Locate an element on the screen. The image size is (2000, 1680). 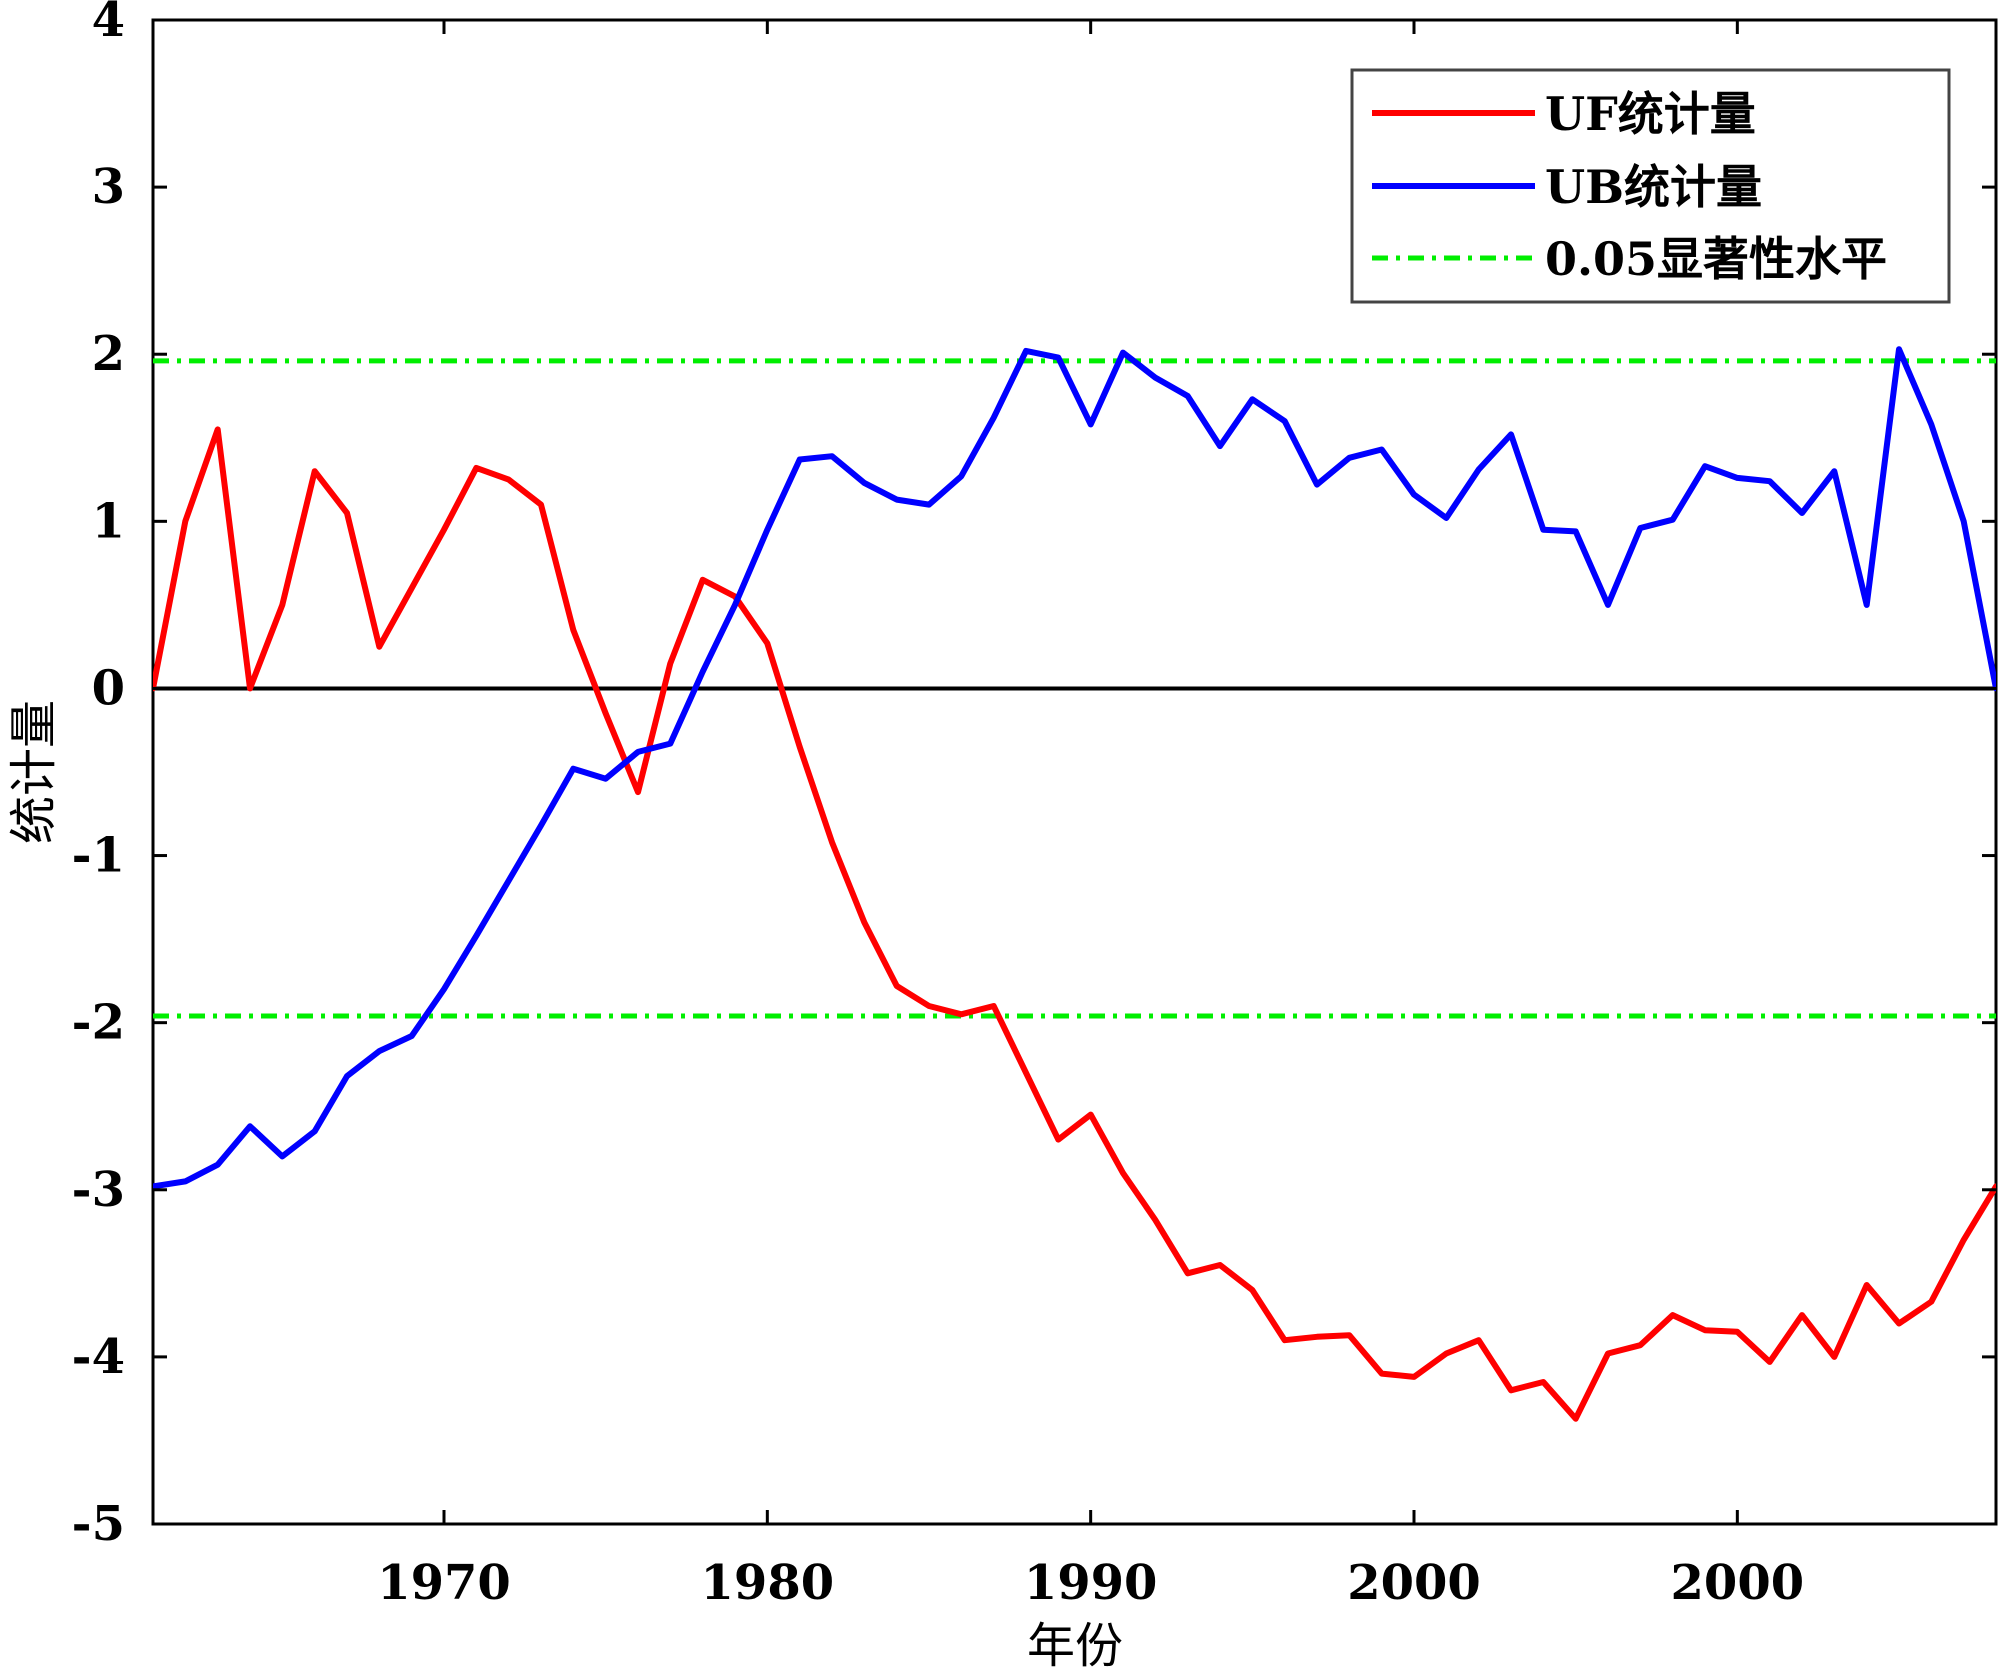
x-tick-label: 1980 is located at coordinates (768, 1583).